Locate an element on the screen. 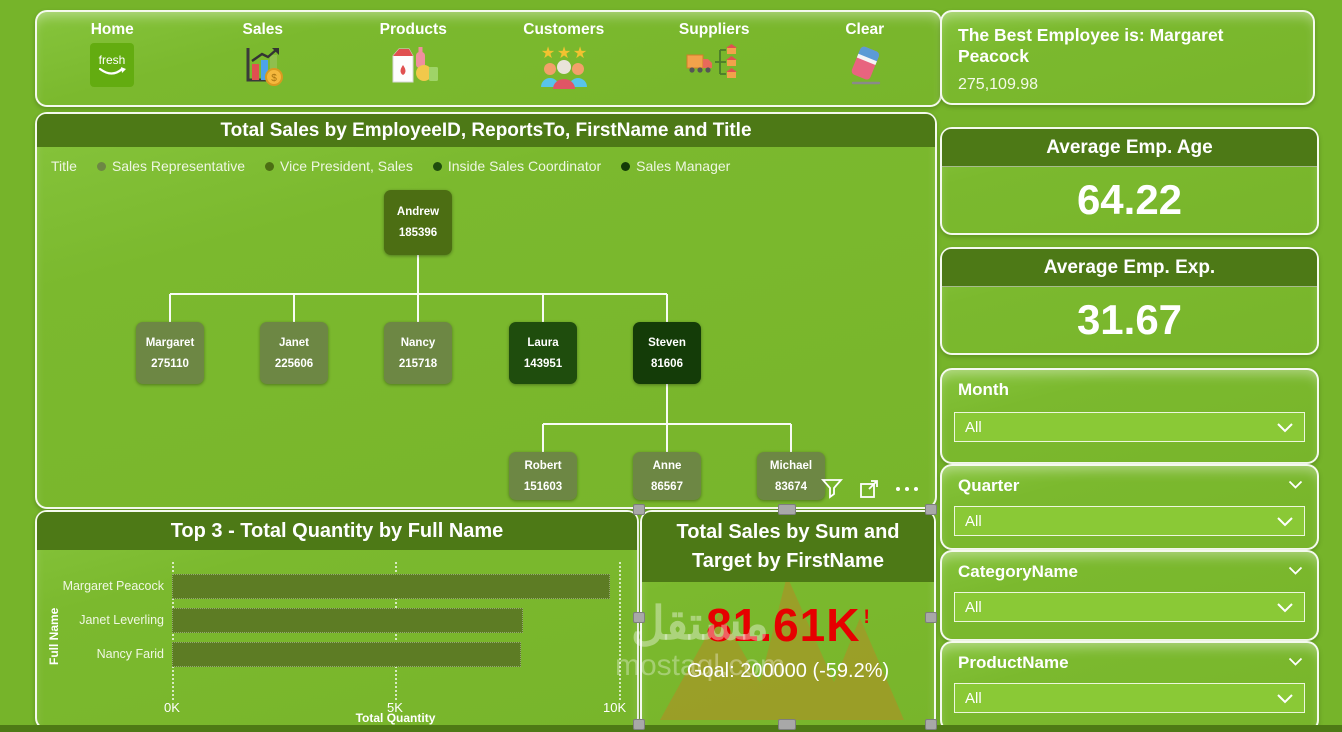 The height and width of the screenshot is (732, 1342). kpi-value-row: 81.61K! is located at coordinates (788, 625).